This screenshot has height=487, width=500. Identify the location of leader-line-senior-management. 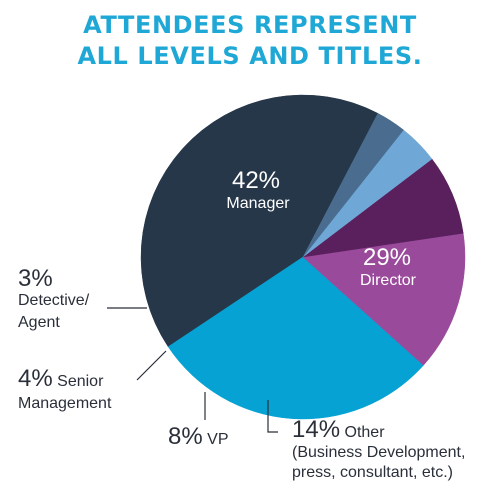
(151, 365).